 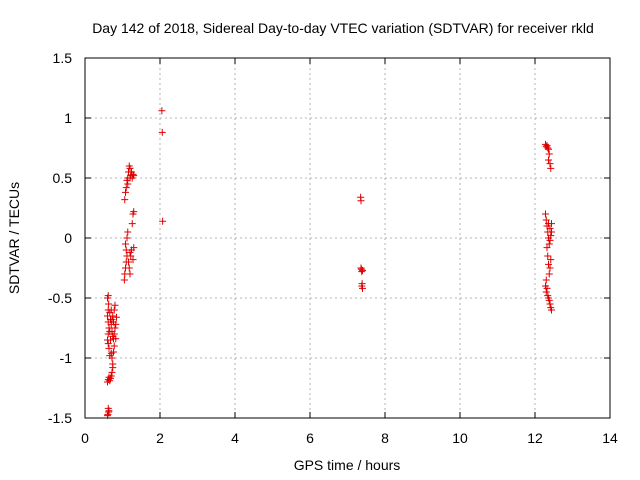 What do you see at coordinates (60, 298) in the screenshot?
I see `y-tick-label: -0.5` at bounding box center [60, 298].